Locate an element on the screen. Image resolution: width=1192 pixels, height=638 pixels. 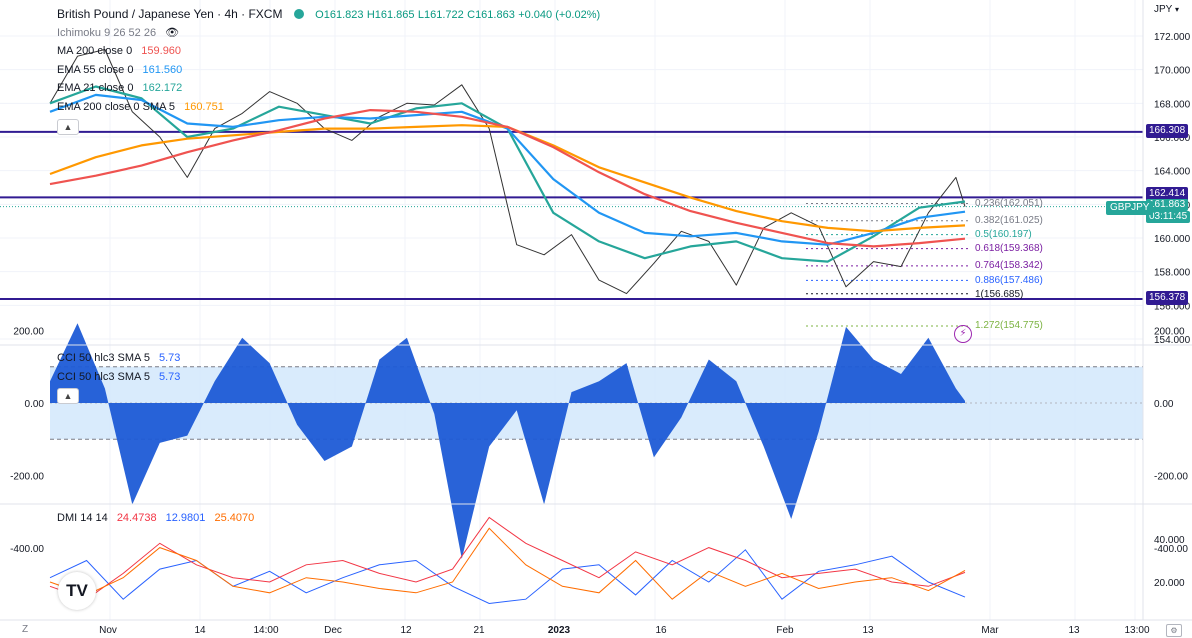
legend-ema21: EMA 21 close 0 162.172 is located at coordinates (122, 88).